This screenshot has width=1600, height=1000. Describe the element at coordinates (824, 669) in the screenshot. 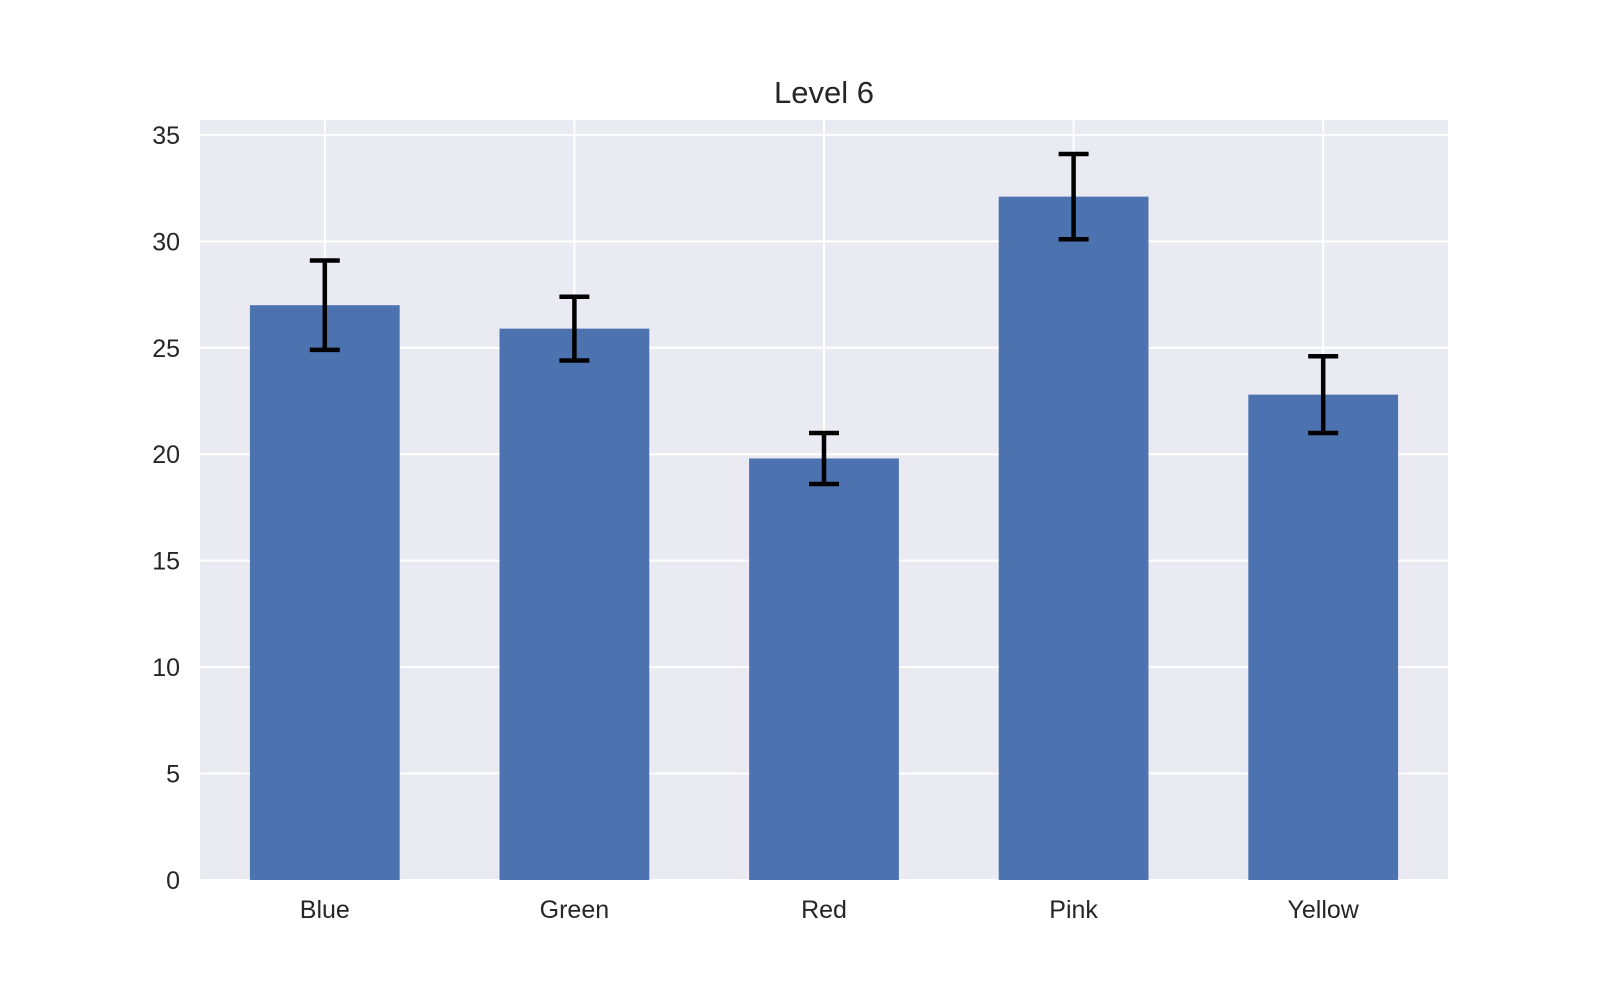

I see `bar-red` at that location.